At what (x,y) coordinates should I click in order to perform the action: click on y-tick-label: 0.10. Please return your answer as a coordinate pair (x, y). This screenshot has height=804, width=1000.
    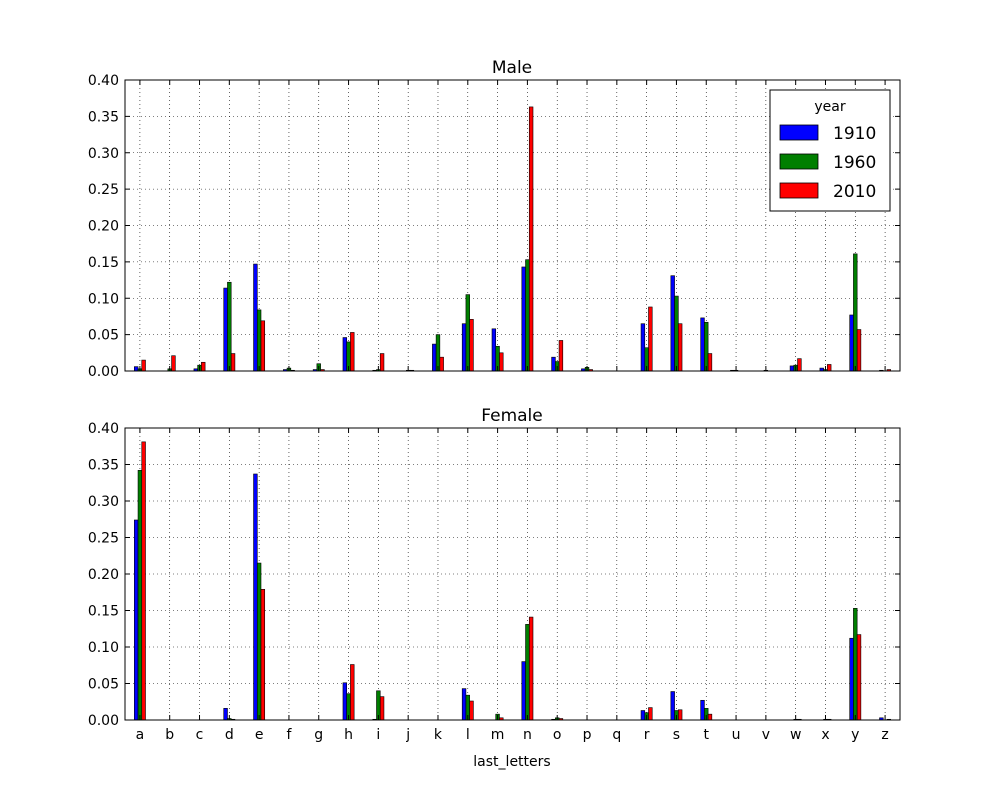
    Looking at the image, I should click on (103, 648).